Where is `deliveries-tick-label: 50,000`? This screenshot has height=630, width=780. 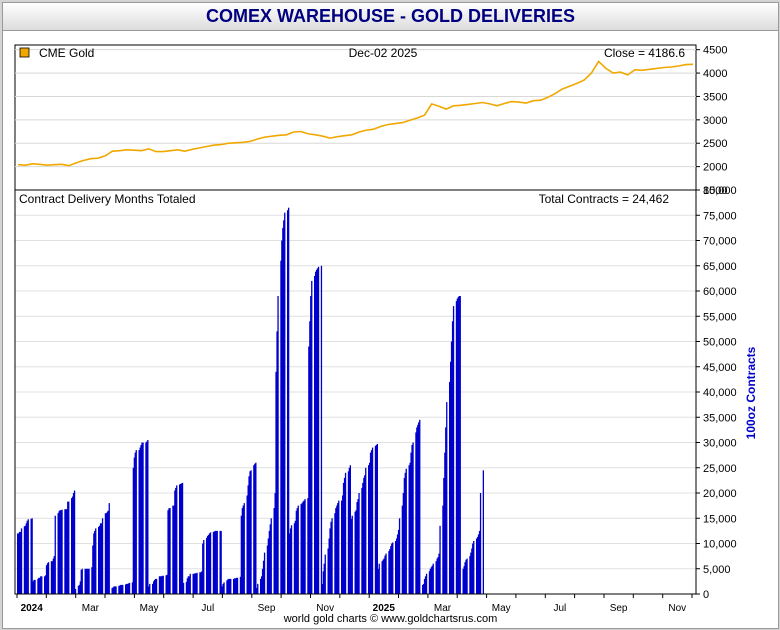 deliveries-tick-label: 50,000 is located at coordinates (720, 343).